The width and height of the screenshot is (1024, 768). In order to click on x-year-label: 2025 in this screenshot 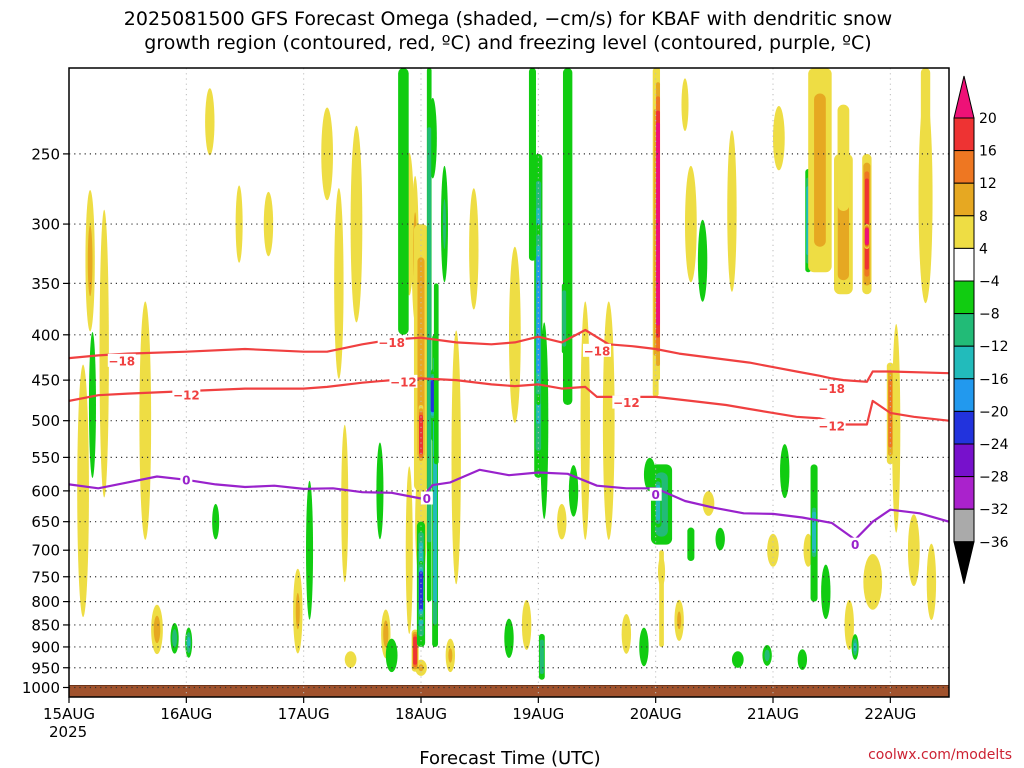, I will do `click(68, 732)`.